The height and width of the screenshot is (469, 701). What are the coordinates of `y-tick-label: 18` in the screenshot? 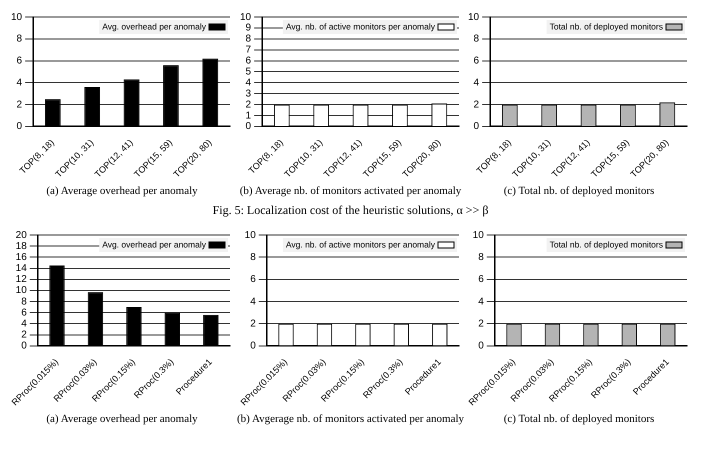 It's located at (22, 246).